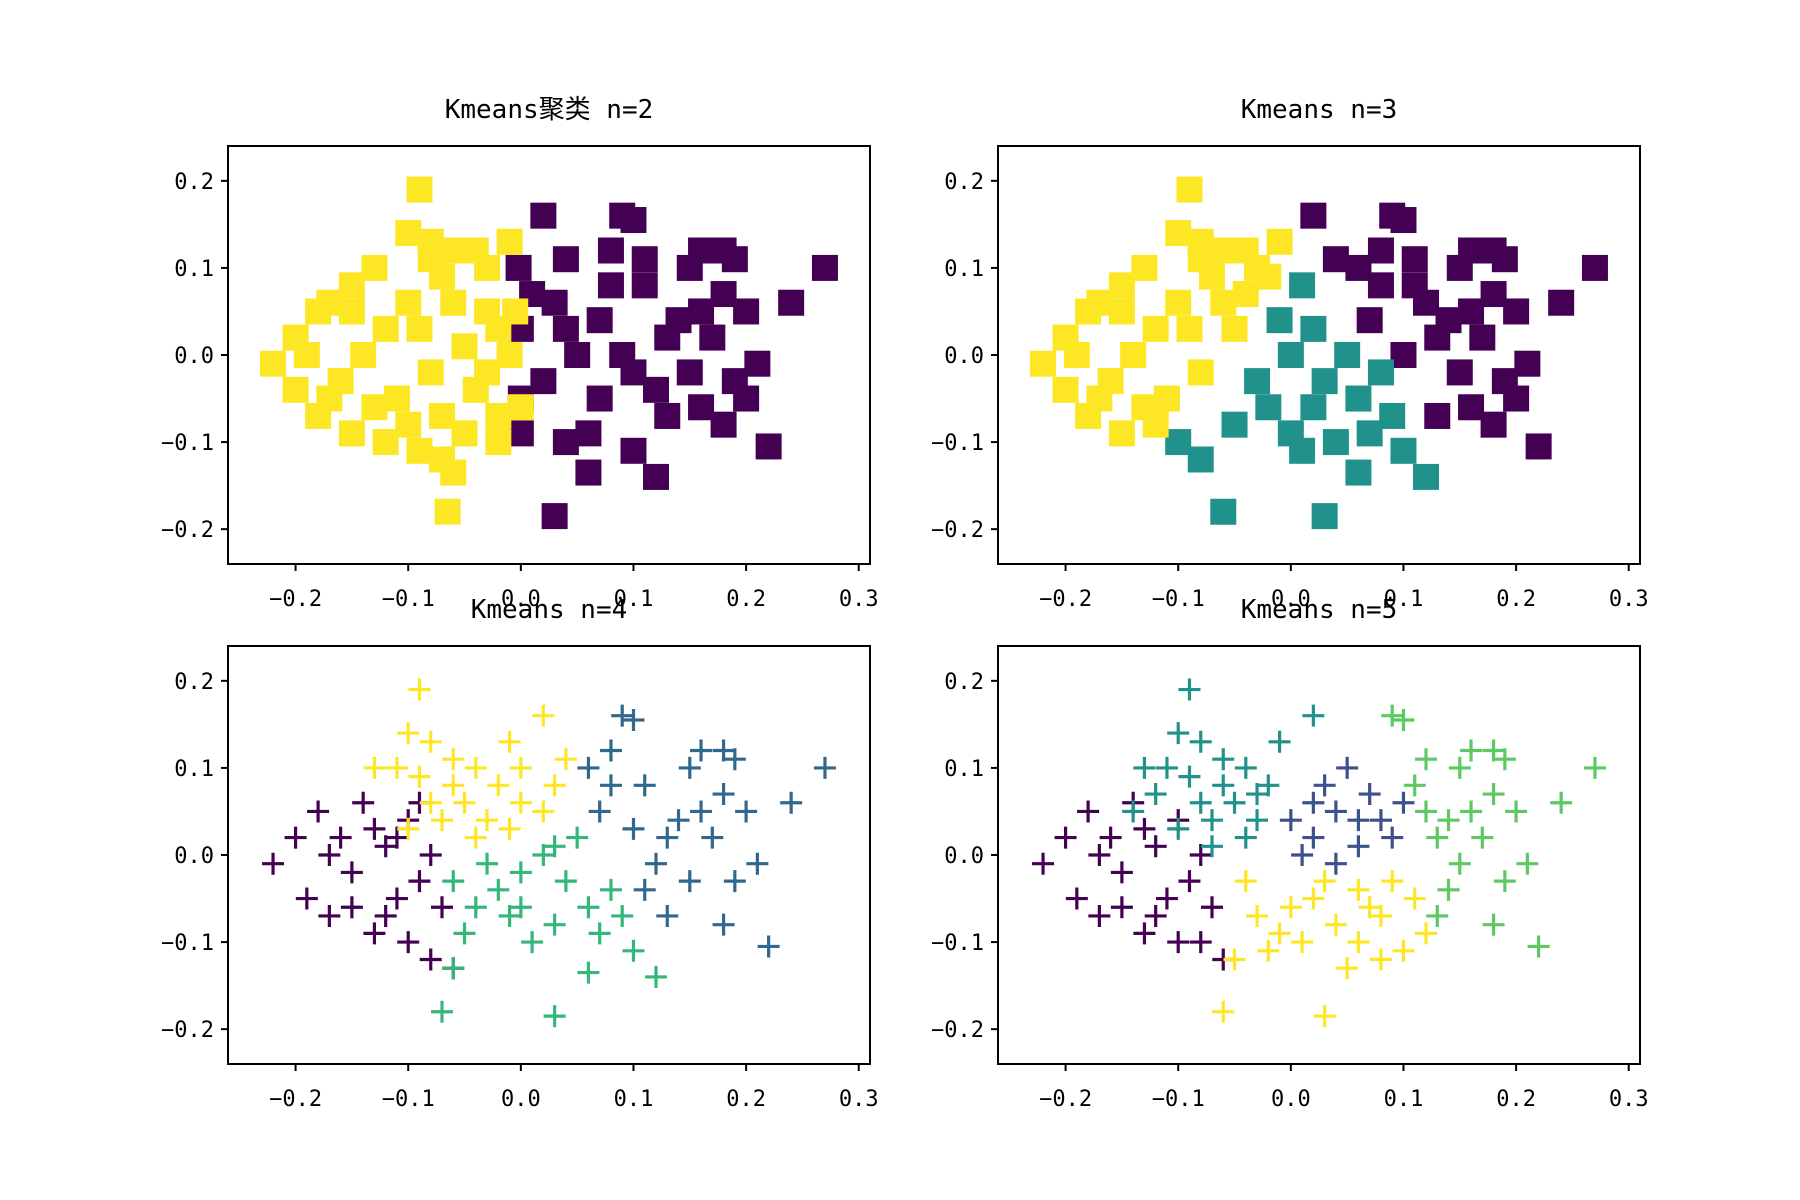 The width and height of the screenshot is (1800, 1200). I want to click on y-tick-label: 0.0, so click(194, 856).